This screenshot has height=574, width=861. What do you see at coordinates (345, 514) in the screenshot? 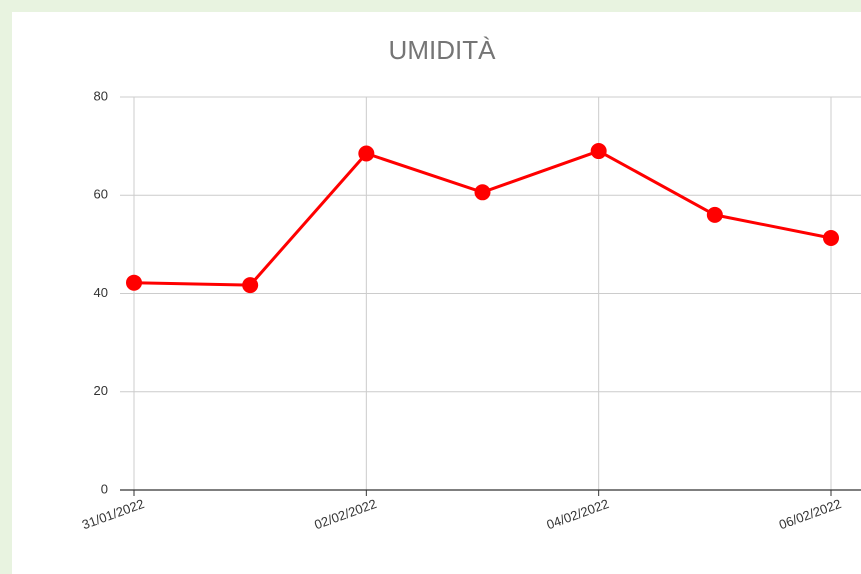
I see `x-tick-label: 02/02/2022` at bounding box center [345, 514].